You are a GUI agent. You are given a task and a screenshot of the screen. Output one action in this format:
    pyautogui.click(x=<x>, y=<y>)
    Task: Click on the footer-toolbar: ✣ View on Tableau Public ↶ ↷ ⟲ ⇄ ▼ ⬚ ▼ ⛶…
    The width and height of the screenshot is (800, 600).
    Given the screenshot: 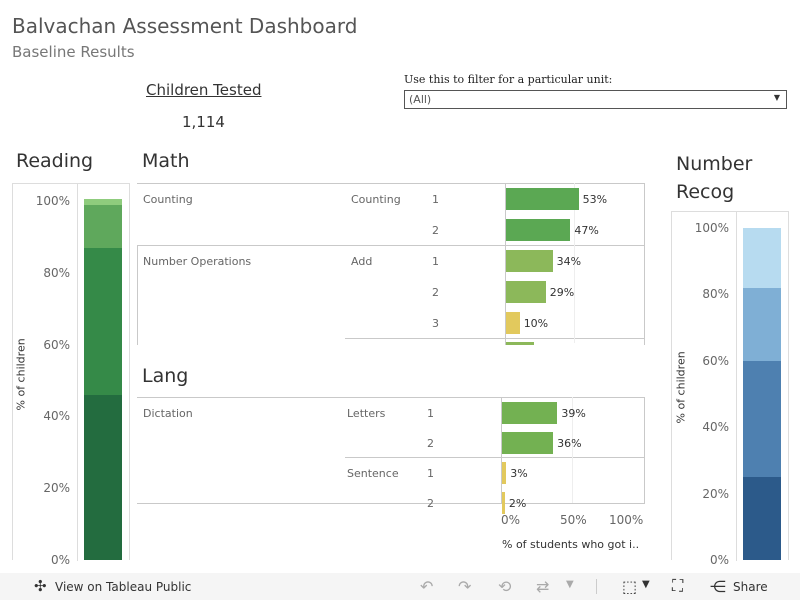 What is the action you would take?
    pyautogui.click(x=400, y=586)
    